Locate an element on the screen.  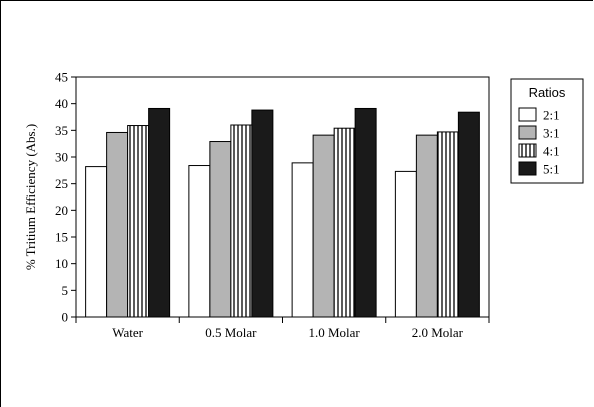
legend-label: 4:1 is located at coordinates (551, 151).